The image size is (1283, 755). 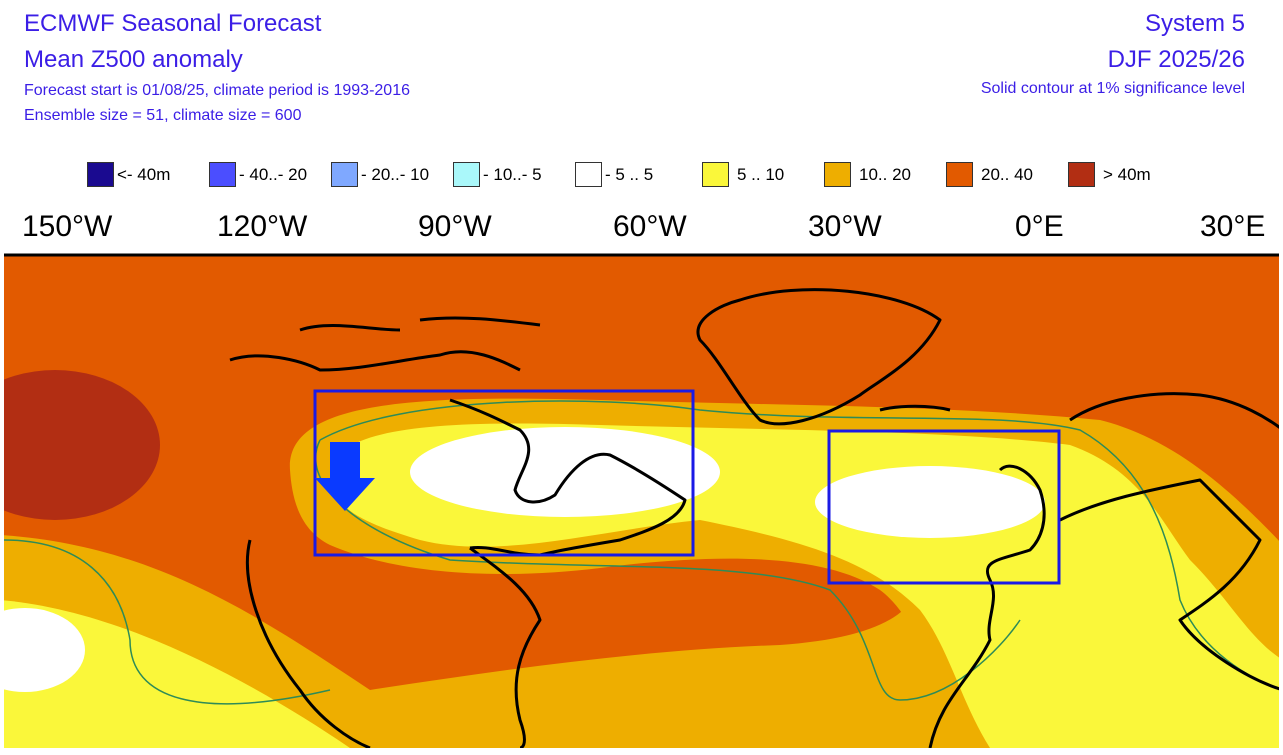 What do you see at coordinates (1112, 88) in the screenshot?
I see `significance-note: Solid contour at 1% significance level` at bounding box center [1112, 88].